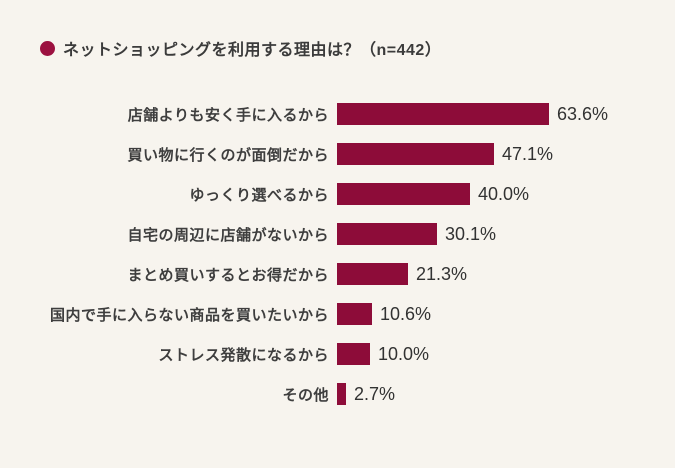  What do you see at coordinates (583, 113) in the screenshot?
I see `value-label: 63.6%` at bounding box center [583, 113].